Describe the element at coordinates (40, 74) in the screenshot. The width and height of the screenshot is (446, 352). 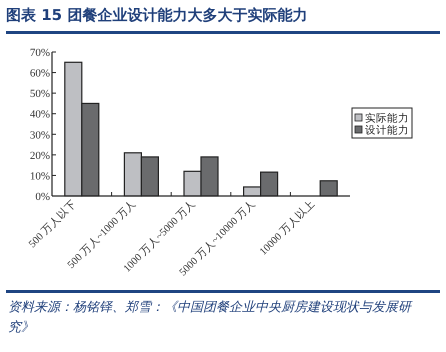
I see `y-tick-label: 60%` at that location.